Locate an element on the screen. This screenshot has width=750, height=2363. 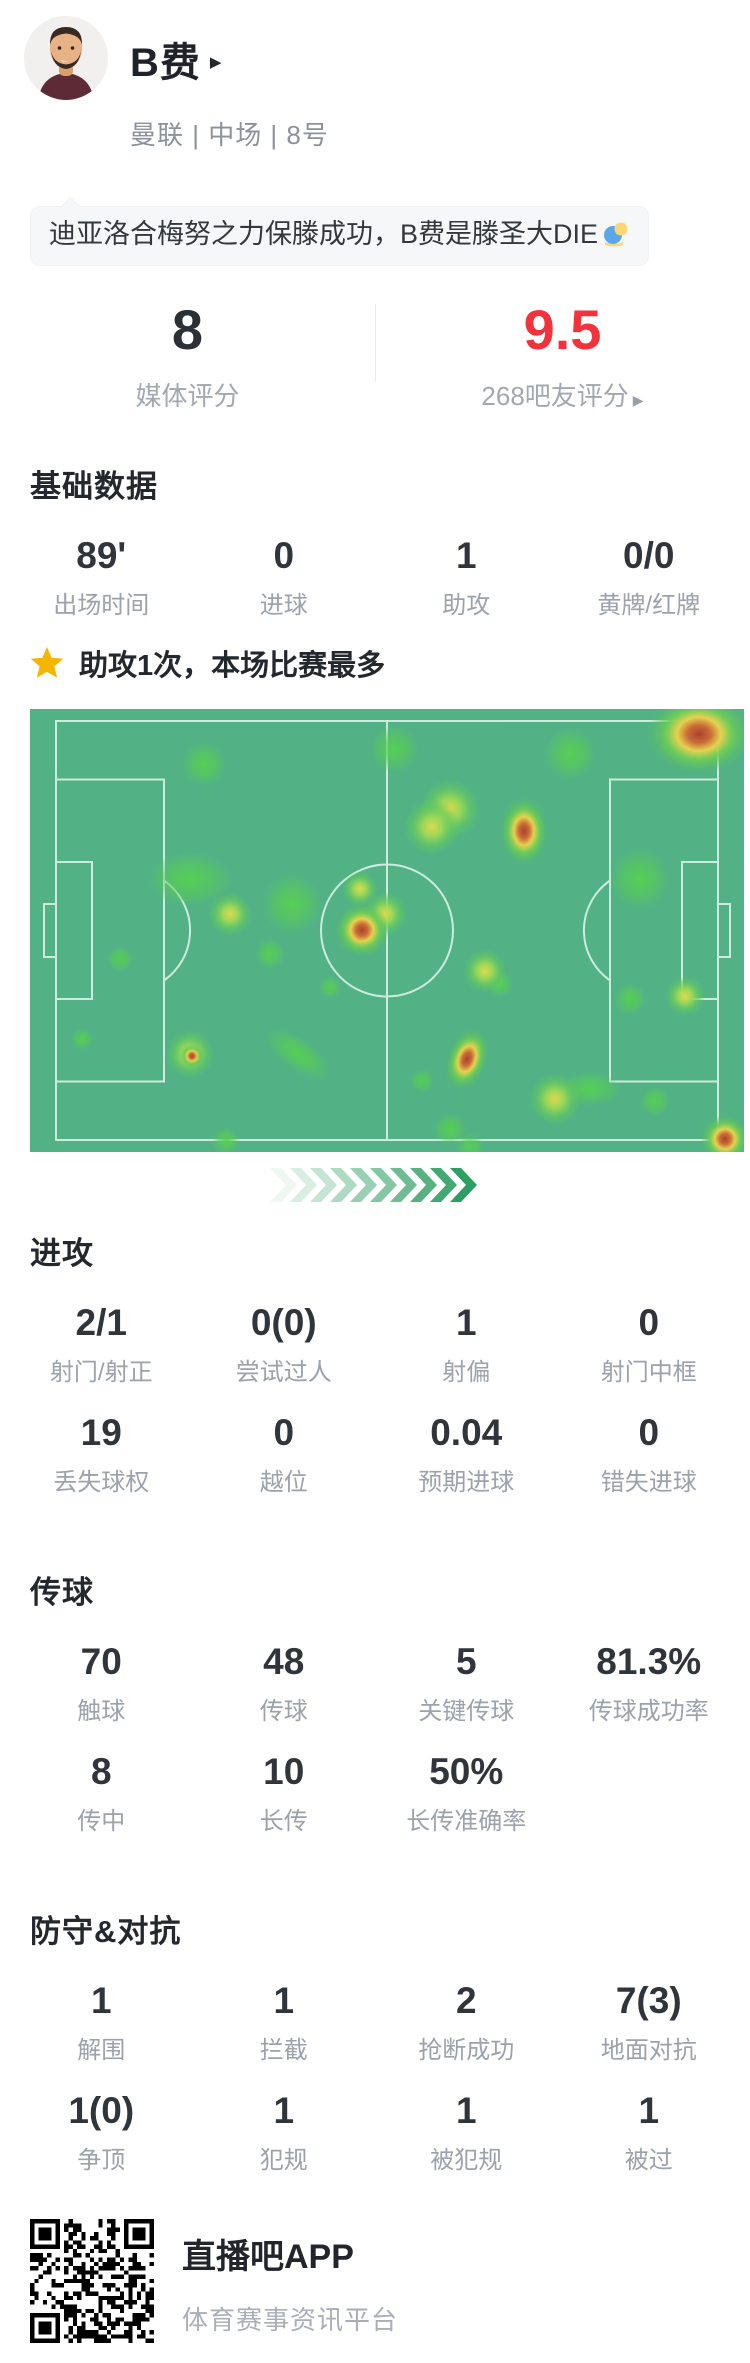
stat-clearances: 1 解围 is located at coordinates (101, 2022).